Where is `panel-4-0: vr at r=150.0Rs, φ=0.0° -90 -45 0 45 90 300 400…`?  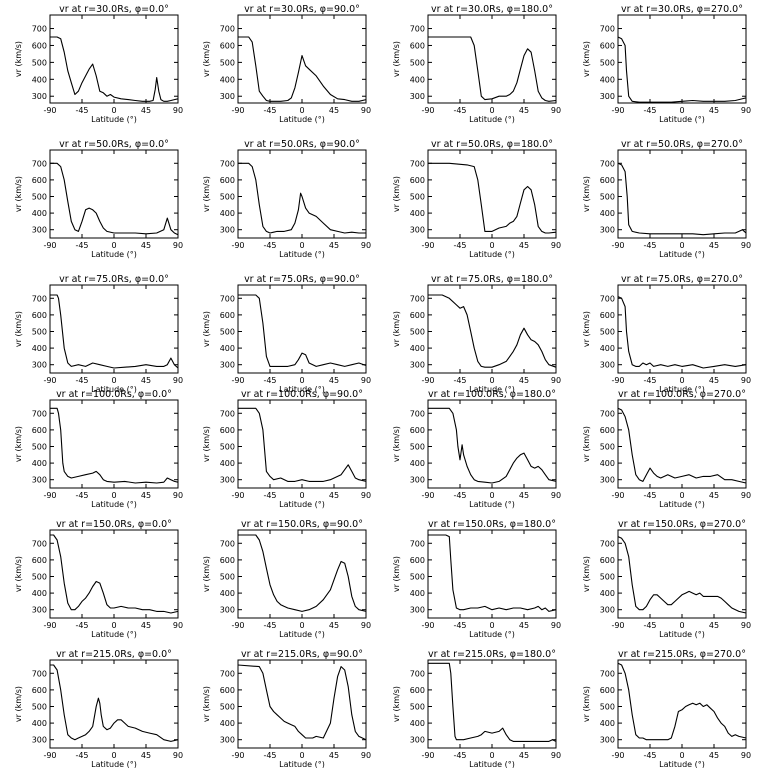
panel-4-0: vr at r=150.0Rs, φ=0.0° -90 -45 0 45 90 300 400… is located at coordinates (98, 579).